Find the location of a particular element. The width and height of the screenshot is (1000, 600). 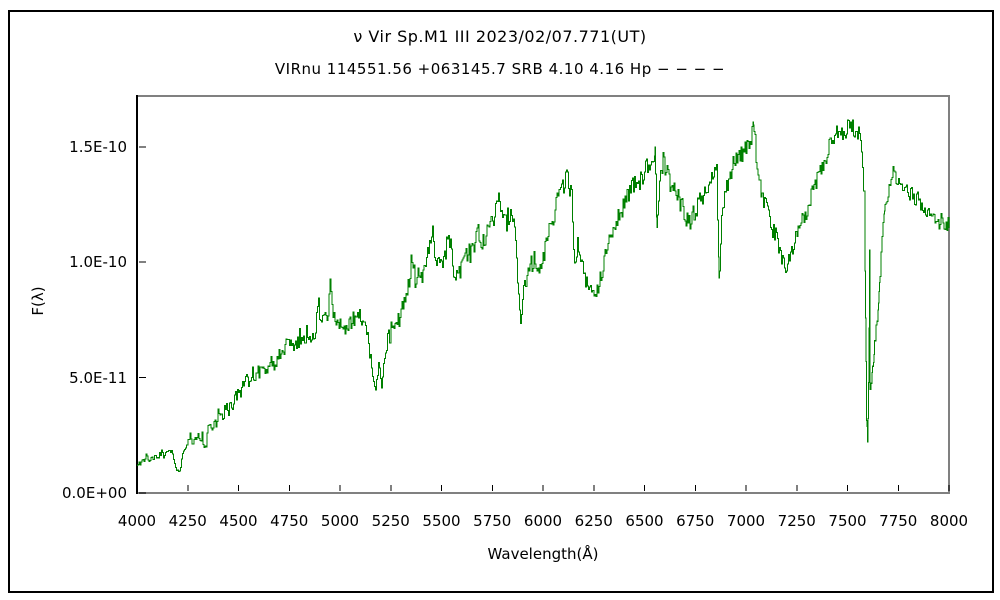

x-tick-label: 7500 is located at coordinates (847, 521).